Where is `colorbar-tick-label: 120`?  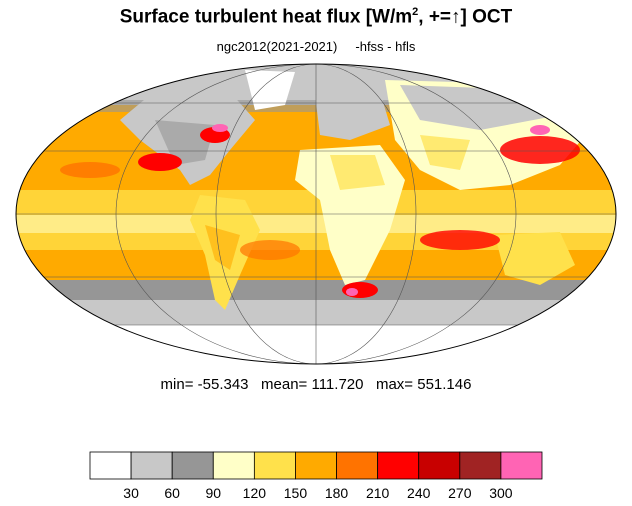 colorbar-tick-label: 120 is located at coordinates (254, 493).